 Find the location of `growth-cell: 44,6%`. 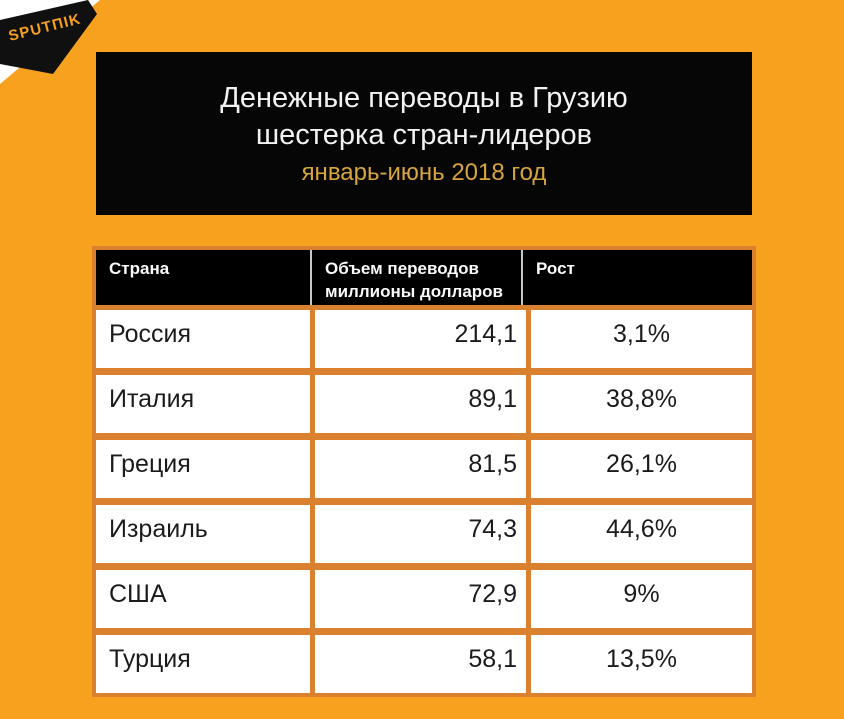

growth-cell: 44,6% is located at coordinates (641, 534).